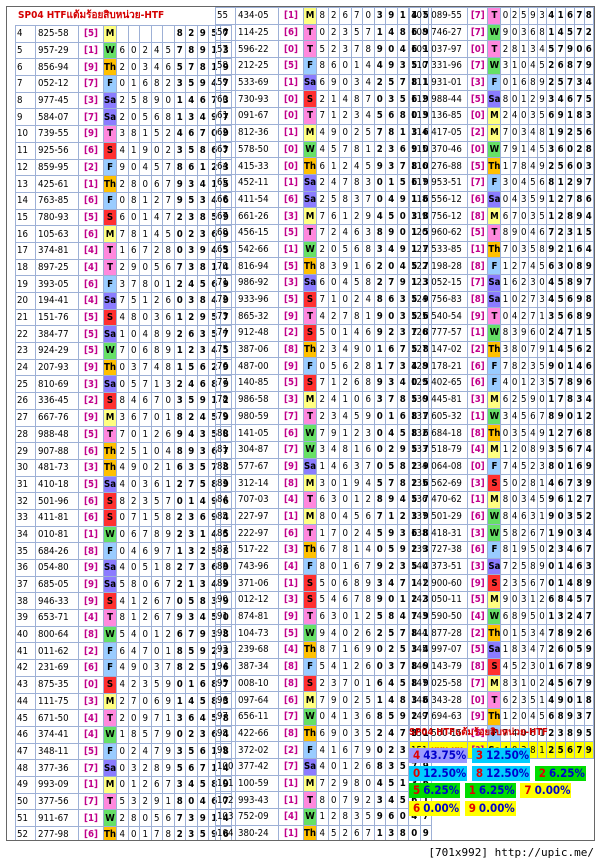 This screenshot has width=600, height=865. What do you see at coordinates (478, 516) in the screenshot?
I see `draw-key: [6]` at bounding box center [478, 516].